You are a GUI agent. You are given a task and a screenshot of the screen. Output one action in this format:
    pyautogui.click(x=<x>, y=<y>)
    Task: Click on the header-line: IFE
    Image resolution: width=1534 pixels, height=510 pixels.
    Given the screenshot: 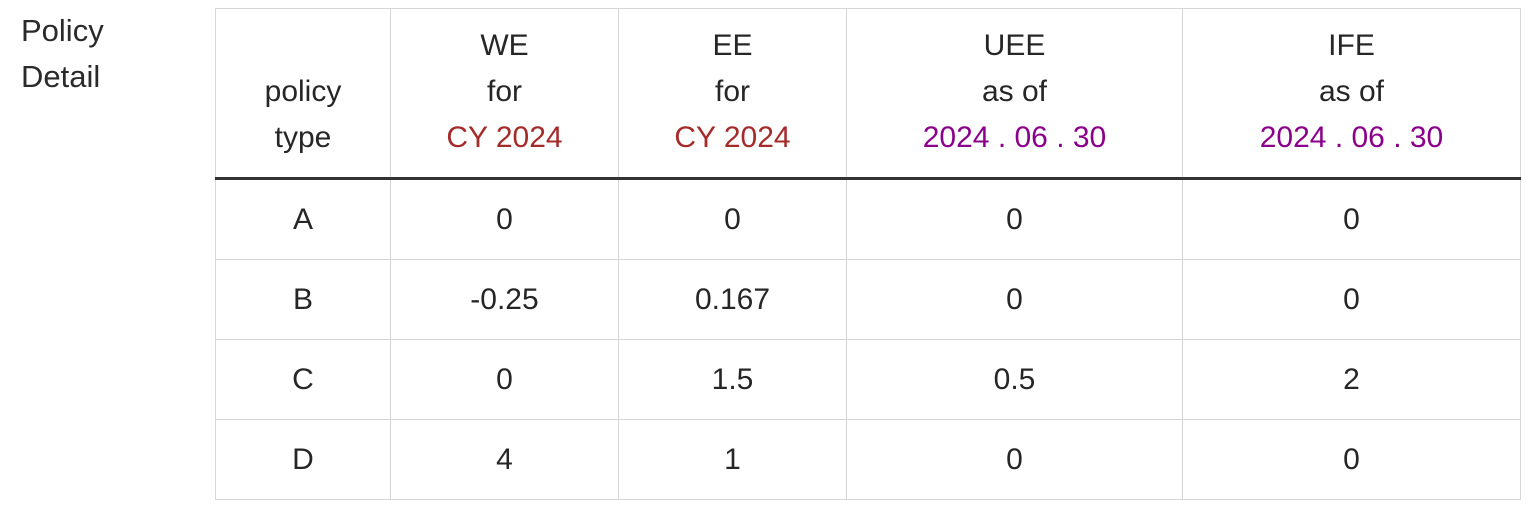 What is the action you would take?
    pyautogui.click(x=1351, y=45)
    